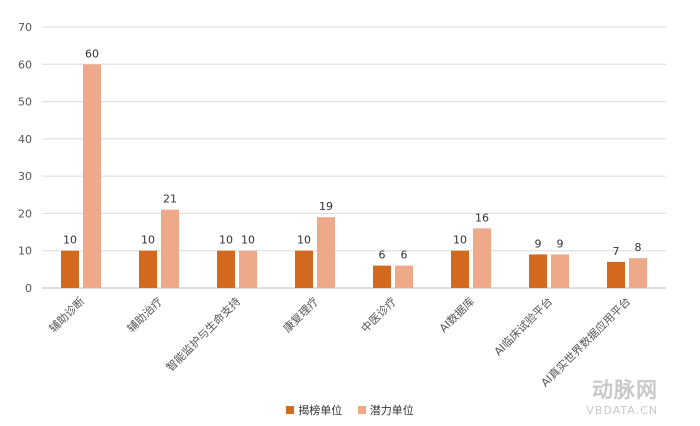 Image resolution: width=700 pixels, height=426 pixels. What do you see at coordinates (28, 288) in the screenshot?
I see `y-tick-label: 0` at bounding box center [28, 288].